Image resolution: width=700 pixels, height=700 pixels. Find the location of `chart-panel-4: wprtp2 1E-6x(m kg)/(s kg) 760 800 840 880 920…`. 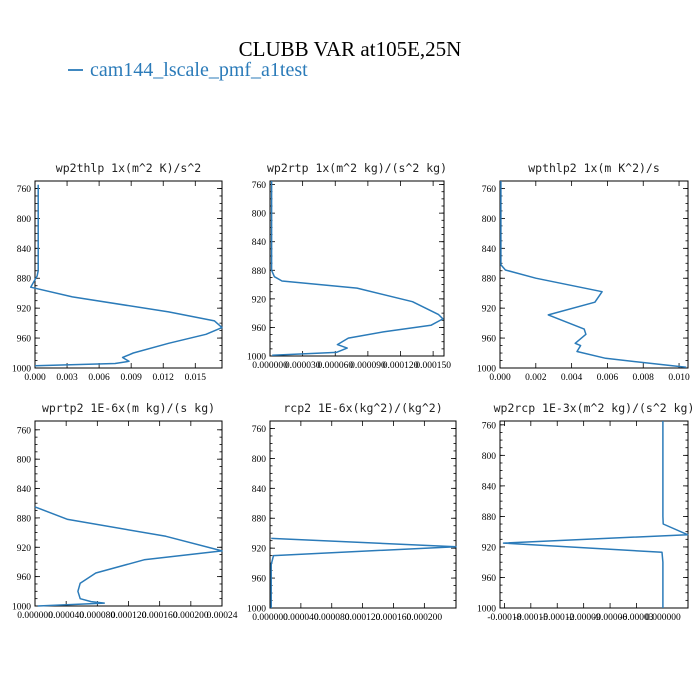

chart-panel-4: wprtp2 1E-6x(m kg)/(s kg) 760 800 840 880 920… is located at coordinates (125, 511).